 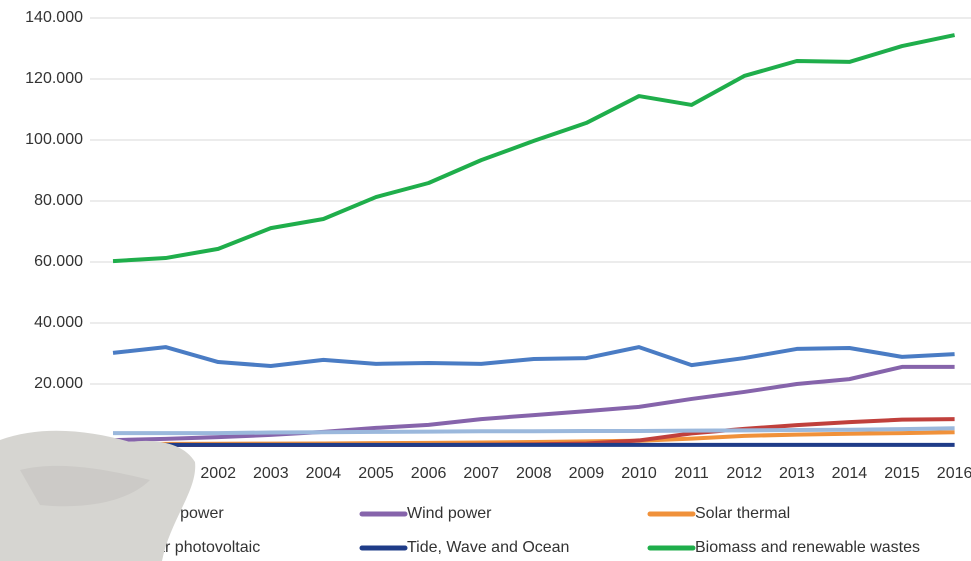 I want to click on x-tick-label: 2012, so click(x=744, y=473).